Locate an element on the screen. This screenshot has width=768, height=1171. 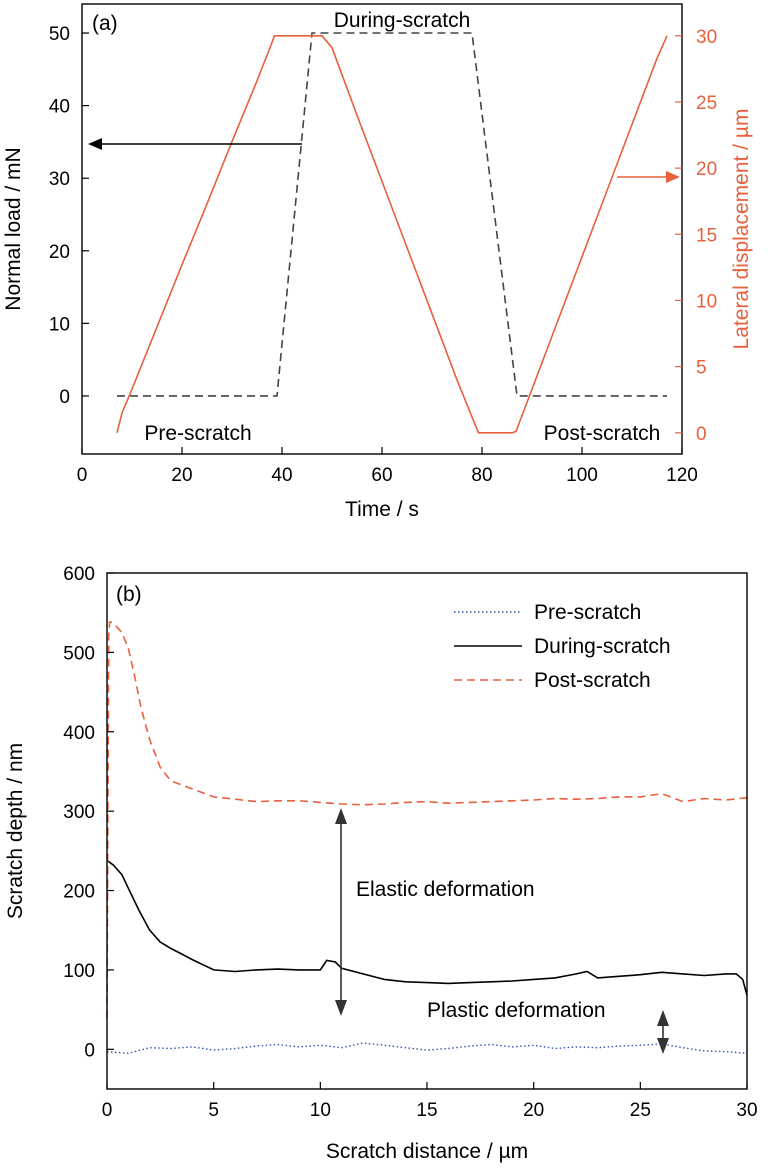
y2-tick-label: 10 is located at coordinates (706, 301).